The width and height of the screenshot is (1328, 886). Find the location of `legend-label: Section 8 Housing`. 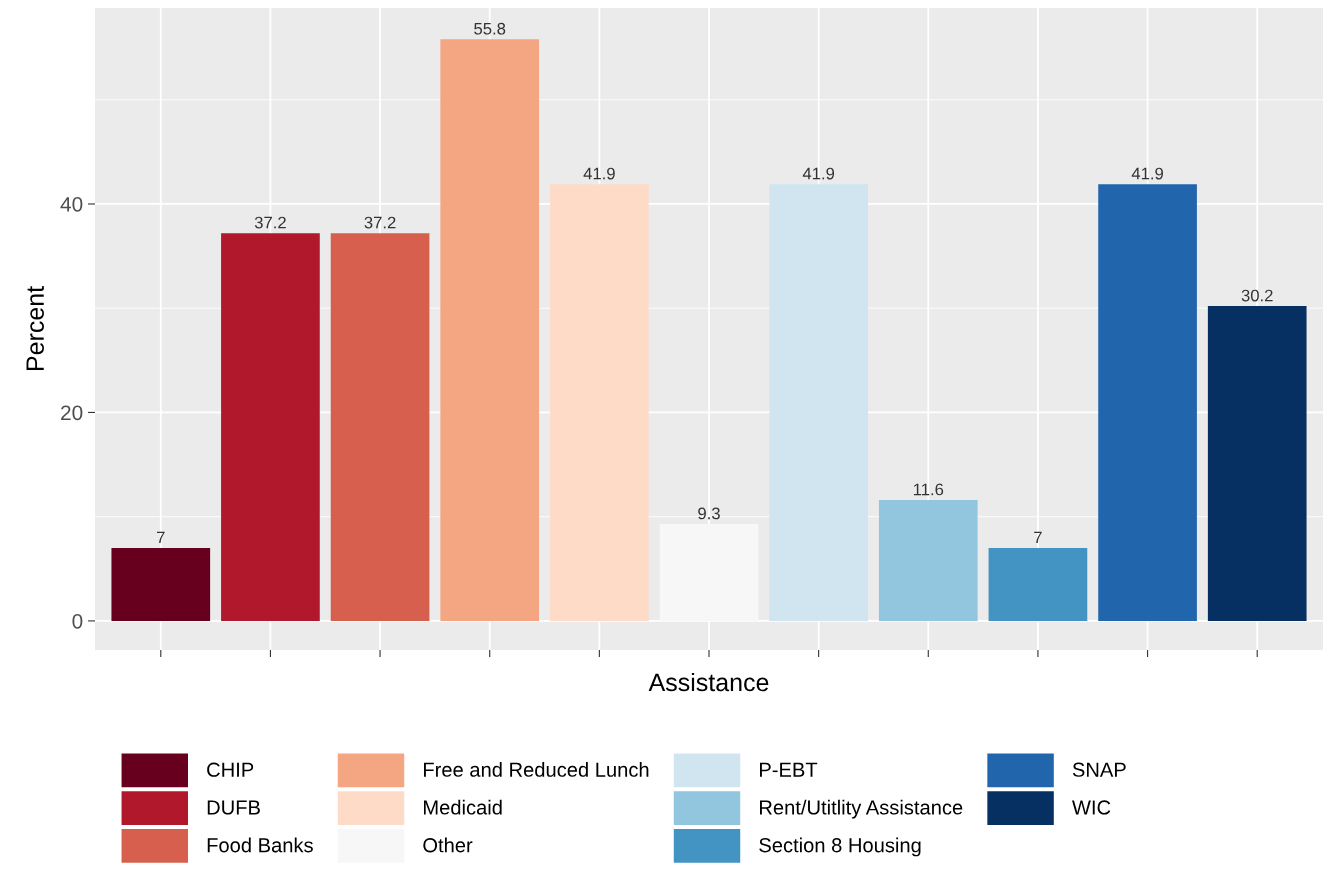

legend-label: Section 8 Housing is located at coordinates (840, 847).